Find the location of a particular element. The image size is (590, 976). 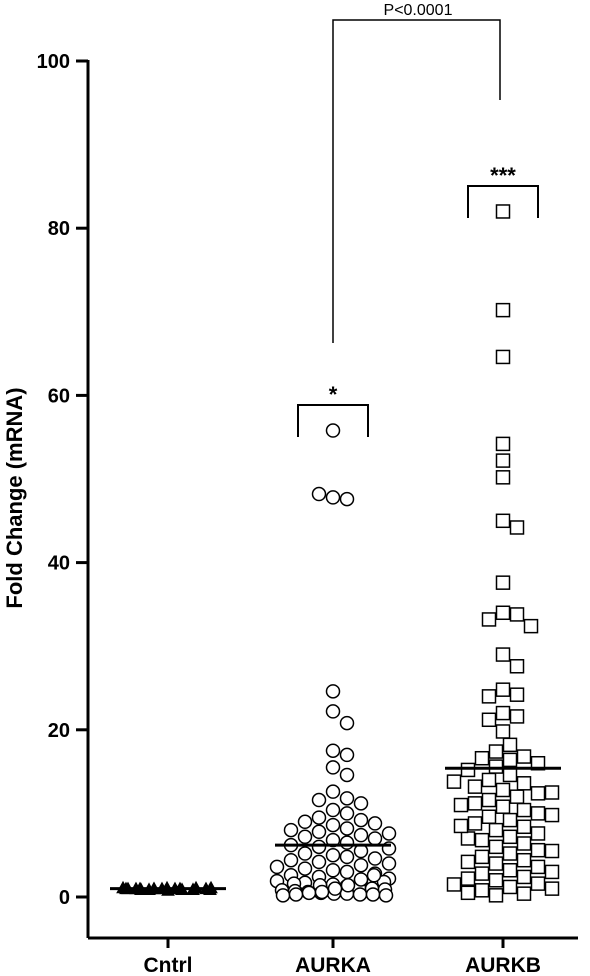

aurkb-sig-bracket is located at coordinates (503, 201).